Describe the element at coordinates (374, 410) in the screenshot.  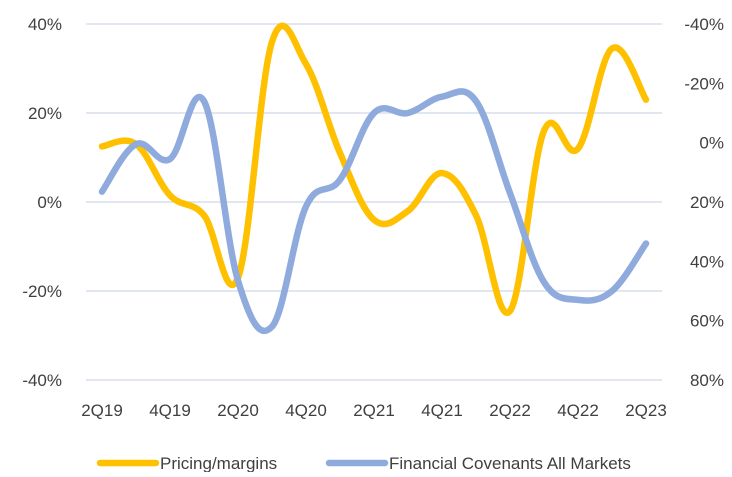
I see `x-axis-tick-label: 2Q21` at that location.